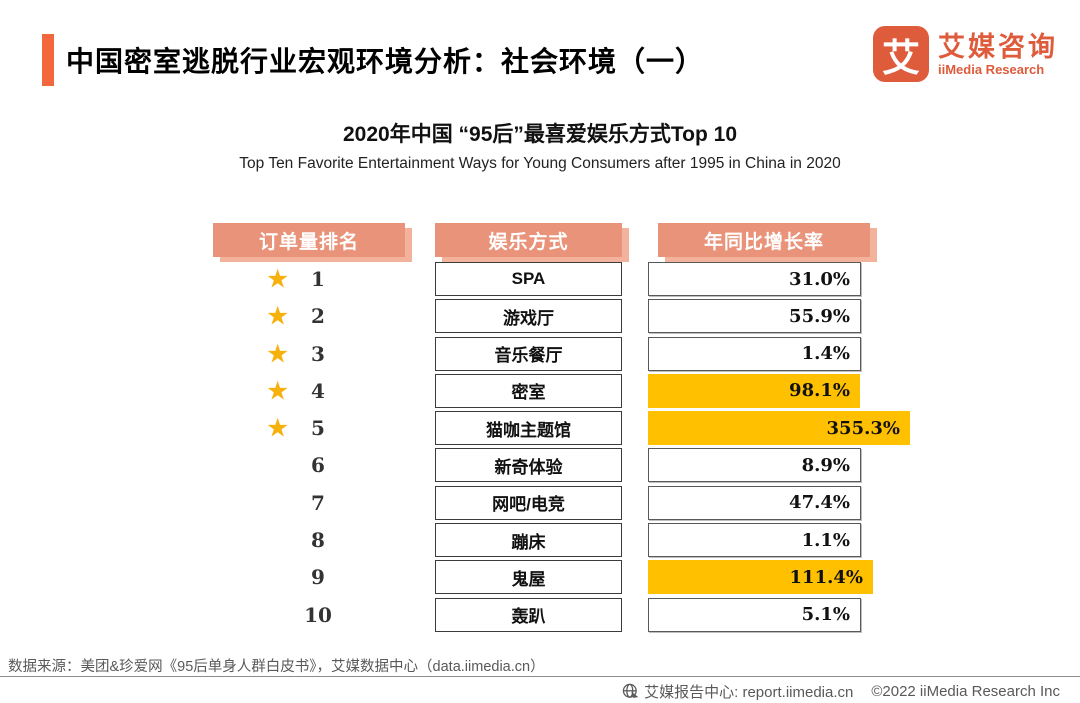  I want to click on growth-box: 47.4%, so click(754, 502).